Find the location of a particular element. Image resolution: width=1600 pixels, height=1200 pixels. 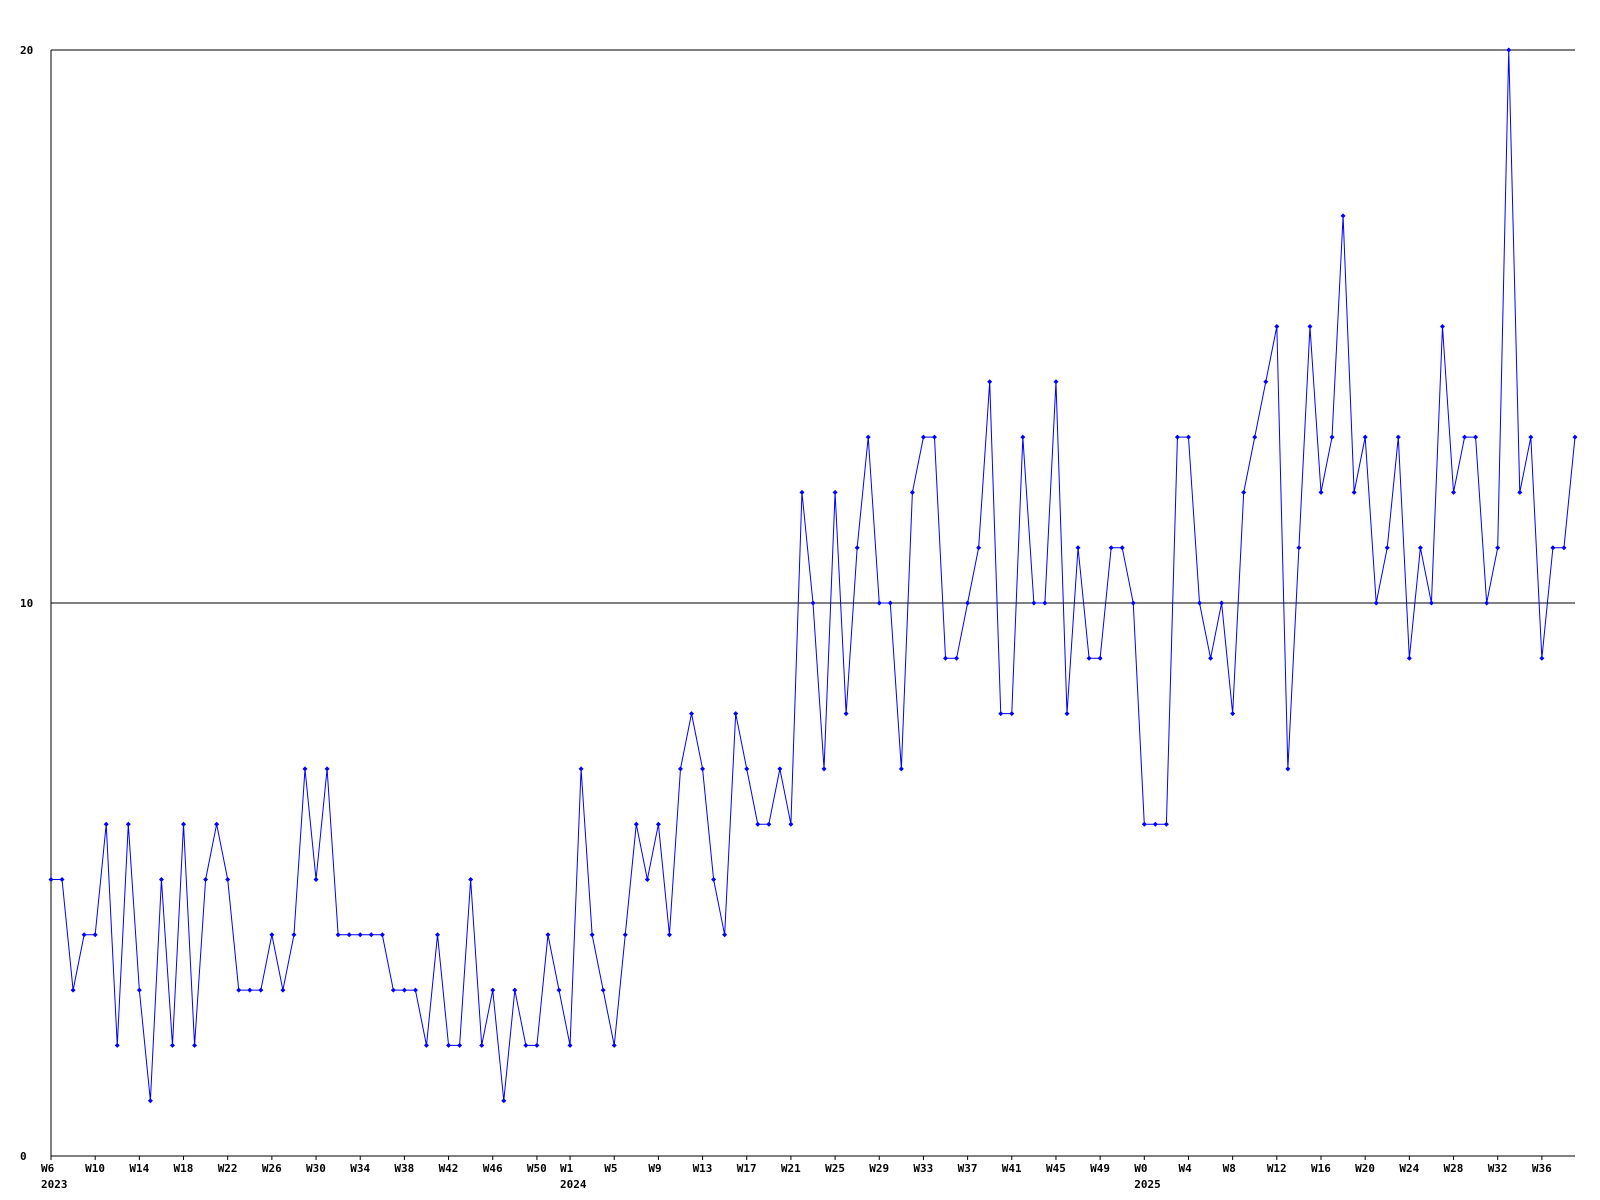

x-tick-label: W12 is located at coordinates (1277, 1168).